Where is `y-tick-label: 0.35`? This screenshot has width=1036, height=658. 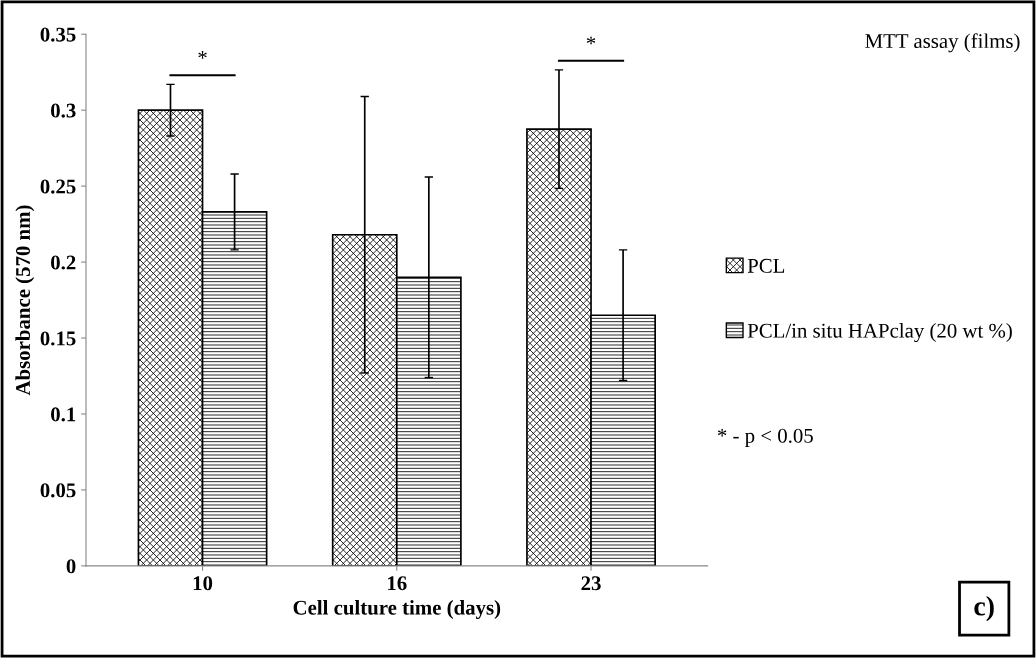 y-tick-label: 0.35 is located at coordinates (58, 34).